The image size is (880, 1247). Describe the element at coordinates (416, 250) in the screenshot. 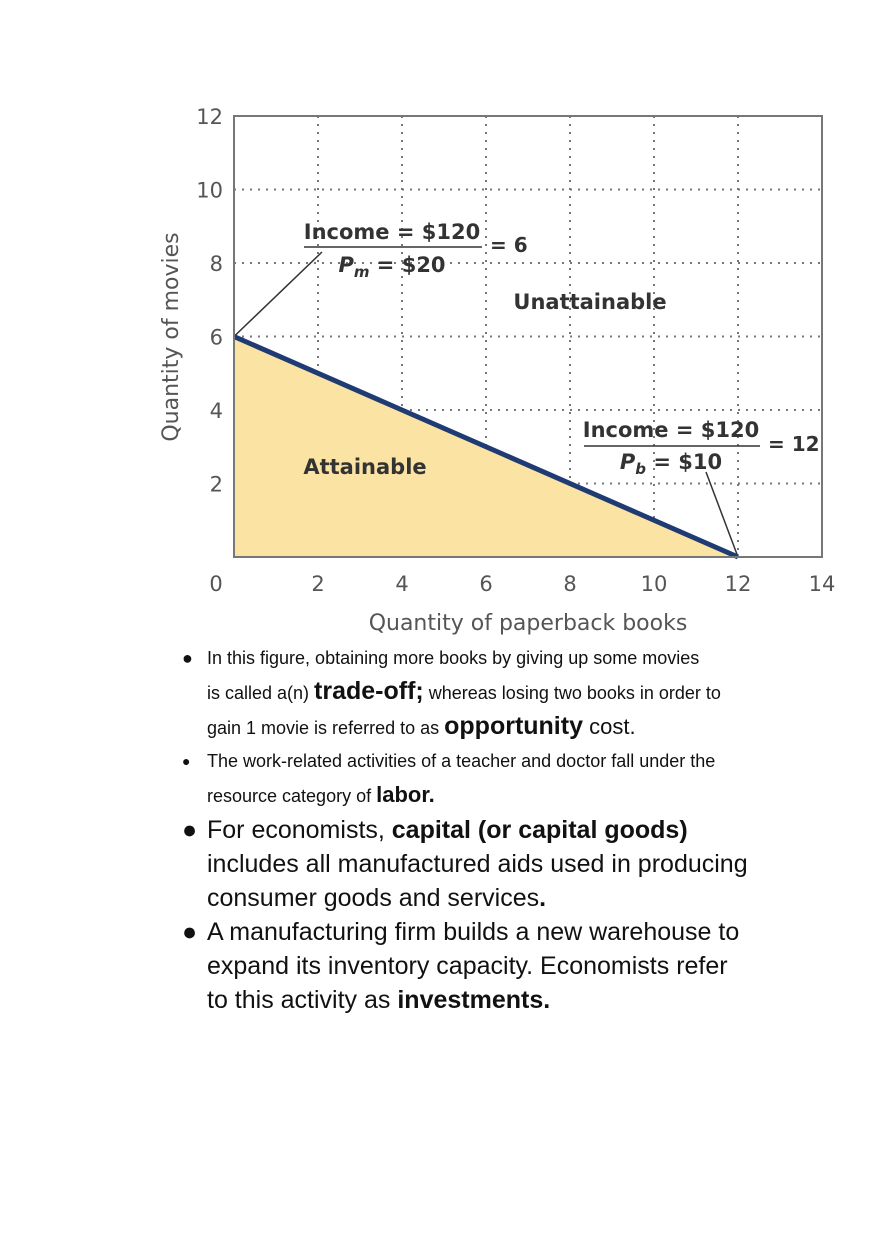

I see `movies-intercept-annotation: Income = $120 Pm = $20 = 6` at that location.